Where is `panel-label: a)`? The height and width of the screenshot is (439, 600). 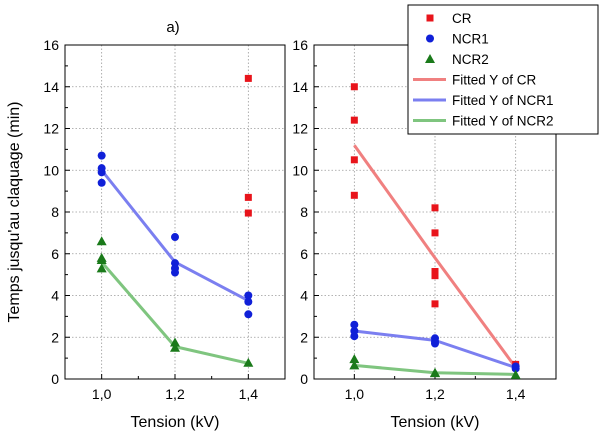 panel-label: a) is located at coordinates (172, 27).